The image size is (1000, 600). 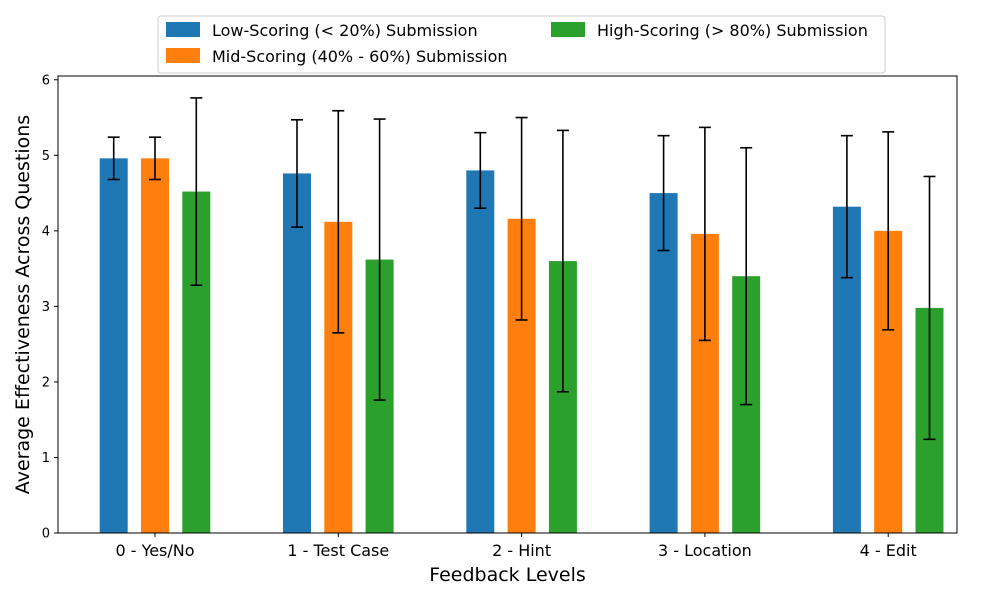 What do you see at coordinates (46, 80) in the screenshot?
I see `y-tick-label-6: 6` at bounding box center [46, 80].